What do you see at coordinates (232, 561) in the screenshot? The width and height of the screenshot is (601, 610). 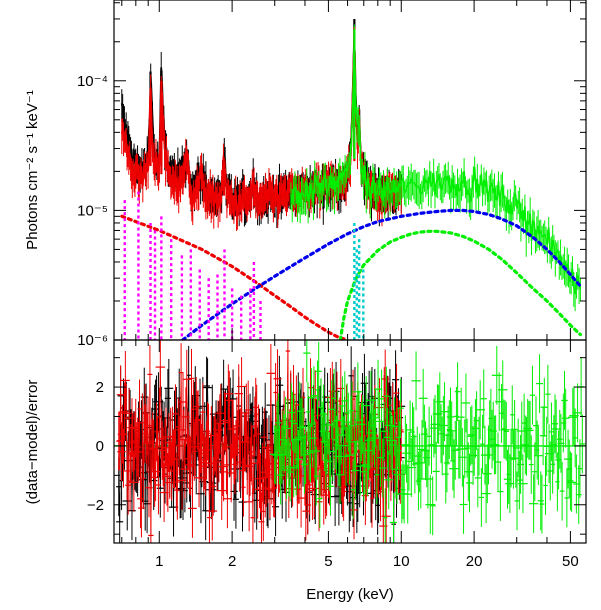 I see `x-tick-label: 2` at bounding box center [232, 561].